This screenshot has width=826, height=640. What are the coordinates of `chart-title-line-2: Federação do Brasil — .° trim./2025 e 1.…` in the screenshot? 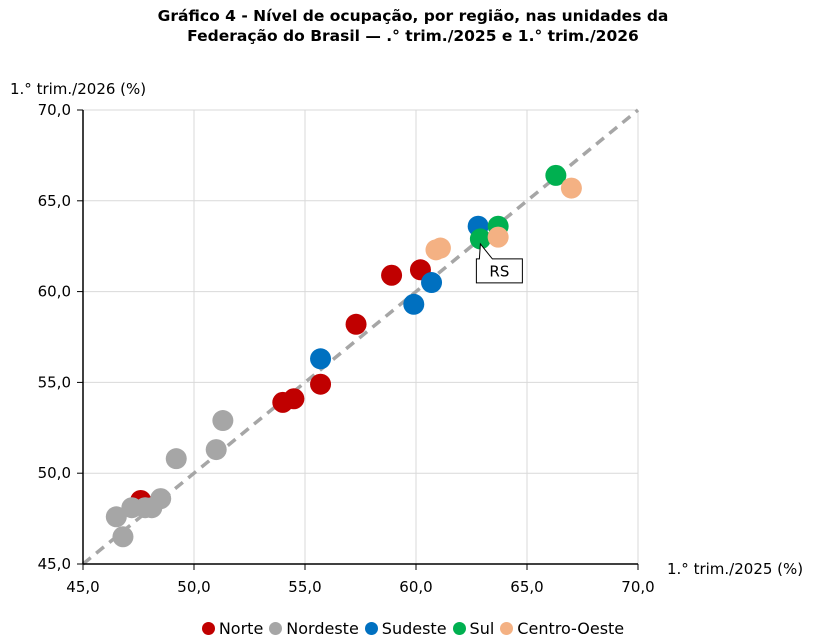 It's located at (413, 36).